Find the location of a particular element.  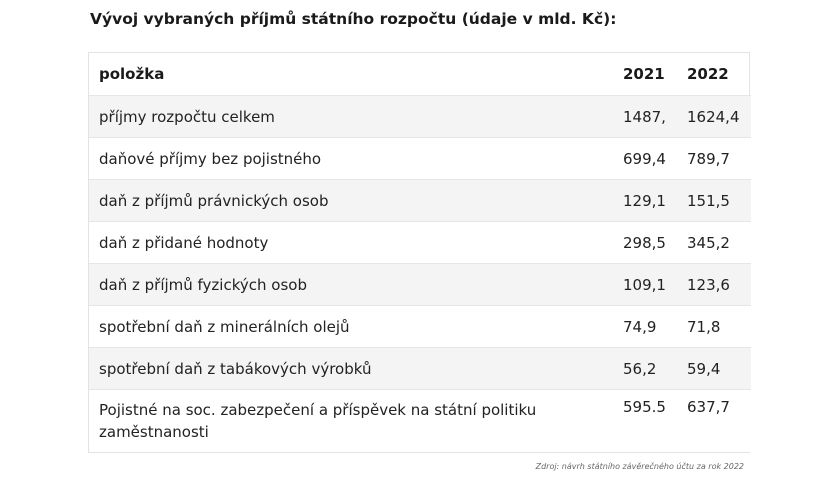

row-value-2021: 298,5 is located at coordinates (644, 242).